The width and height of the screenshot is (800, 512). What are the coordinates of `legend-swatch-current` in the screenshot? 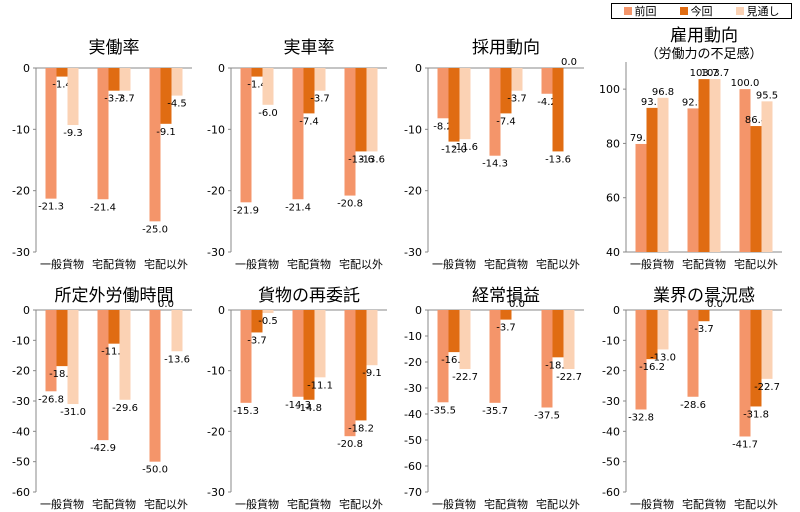 It's located at (683, 11).